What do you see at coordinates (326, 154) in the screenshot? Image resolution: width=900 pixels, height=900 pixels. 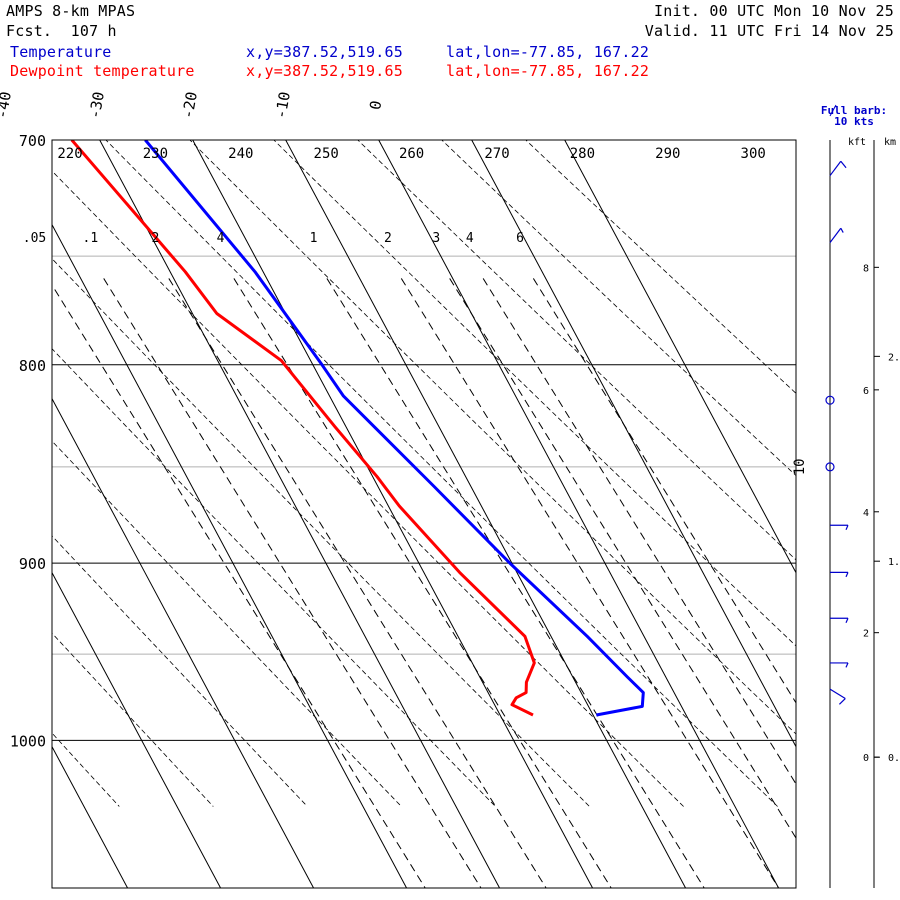 I see `dry-adiabat-label: 250` at bounding box center [326, 154].